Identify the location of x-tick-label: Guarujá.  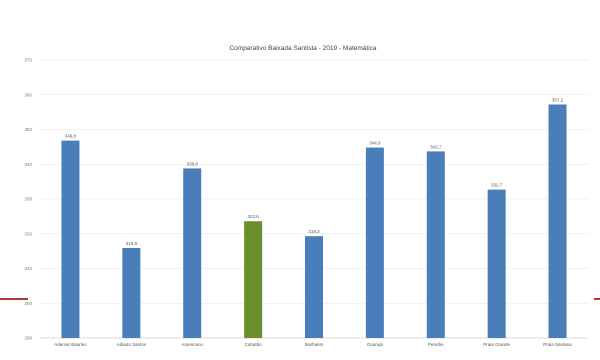
(375, 344).